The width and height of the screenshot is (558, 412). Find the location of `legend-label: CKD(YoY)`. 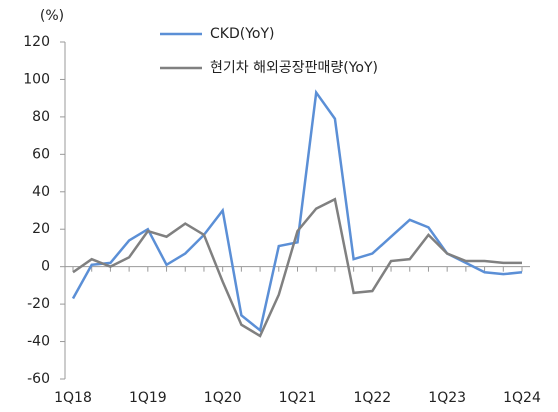

legend-label: CKD(YoY) is located at coordinates (242, 34).